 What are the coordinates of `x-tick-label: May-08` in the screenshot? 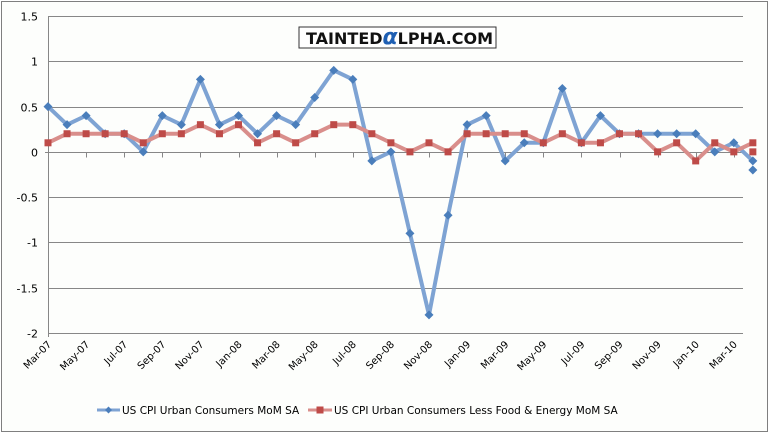 It's located at (304, 356).